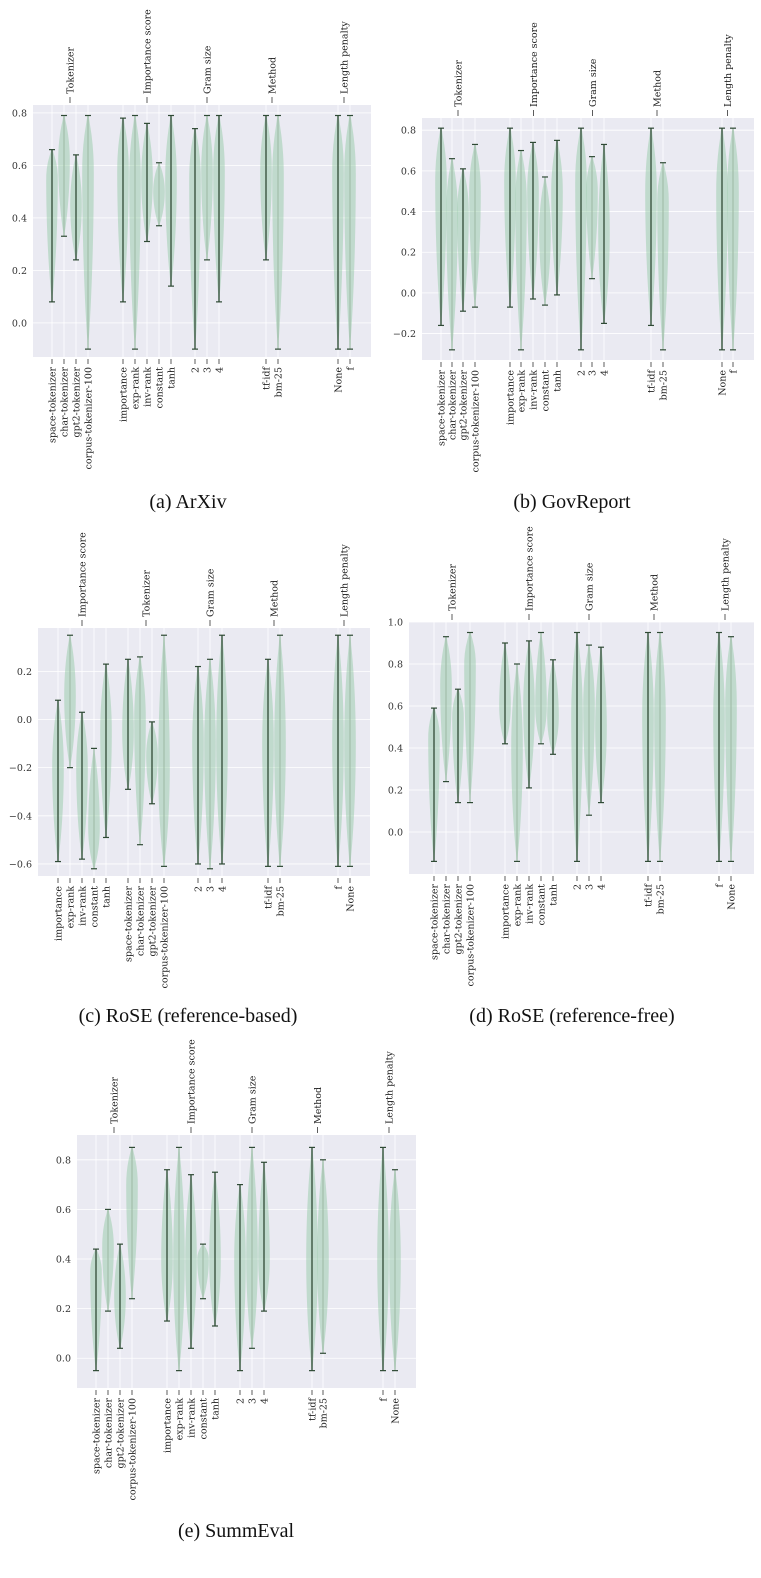 The image size is (761, 1578). Describe the element at coordinates (187, 502) in the screenshot. I see `panel-caption: (a) ArXiv` at that location.